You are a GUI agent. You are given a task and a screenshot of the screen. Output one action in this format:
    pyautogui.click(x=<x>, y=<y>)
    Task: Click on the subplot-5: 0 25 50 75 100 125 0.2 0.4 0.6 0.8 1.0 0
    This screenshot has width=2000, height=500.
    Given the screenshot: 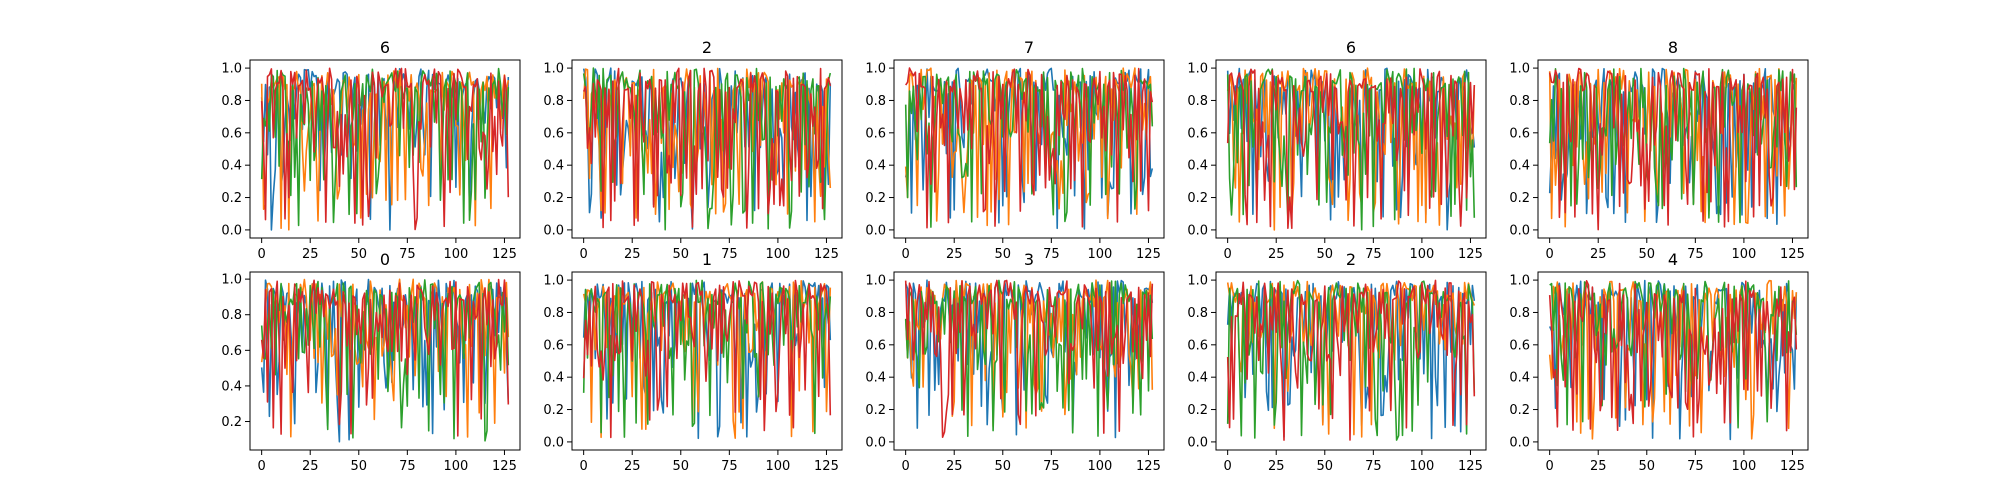 What is the action you would take?
    pyautogui.click(x=371, y=362)
    